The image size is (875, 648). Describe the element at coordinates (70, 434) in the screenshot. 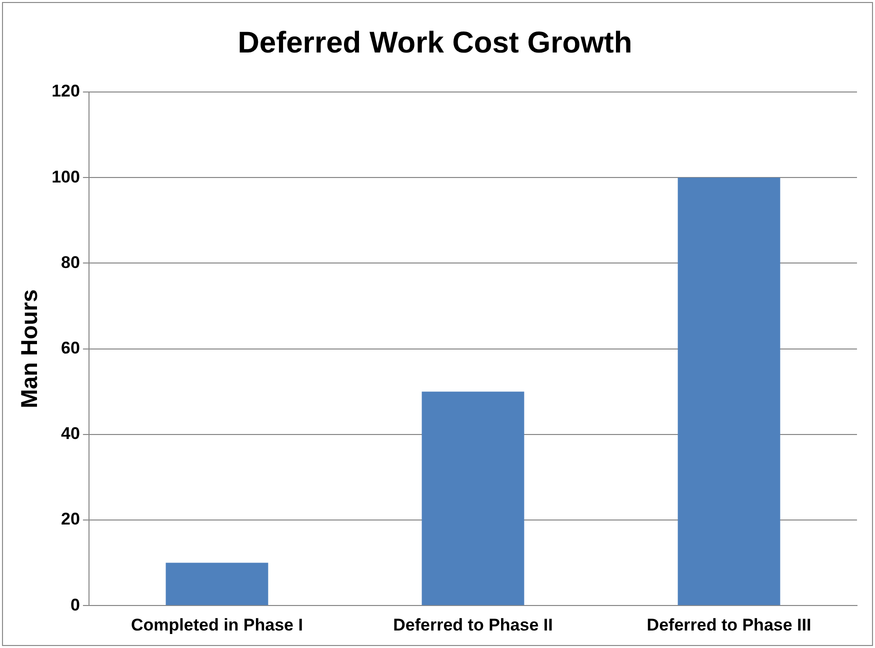

I see `y-tick-label: 40` at that location.